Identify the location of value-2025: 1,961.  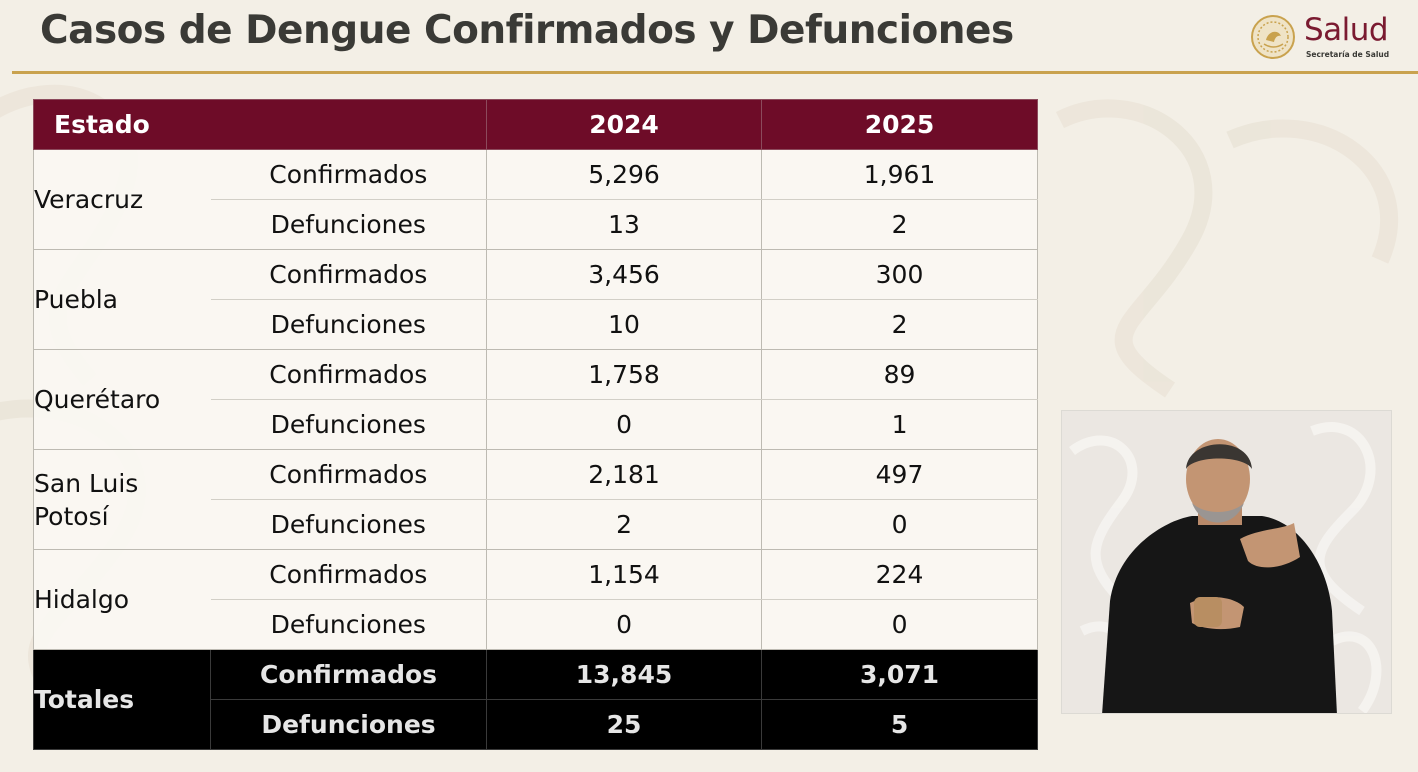
(900, 174).